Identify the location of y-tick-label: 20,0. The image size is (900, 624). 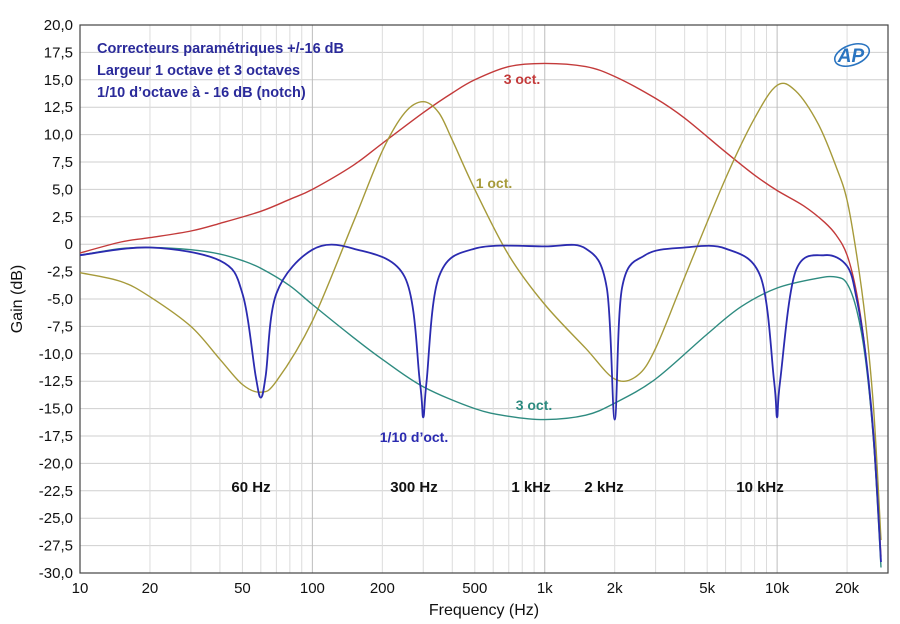
(58, 25).